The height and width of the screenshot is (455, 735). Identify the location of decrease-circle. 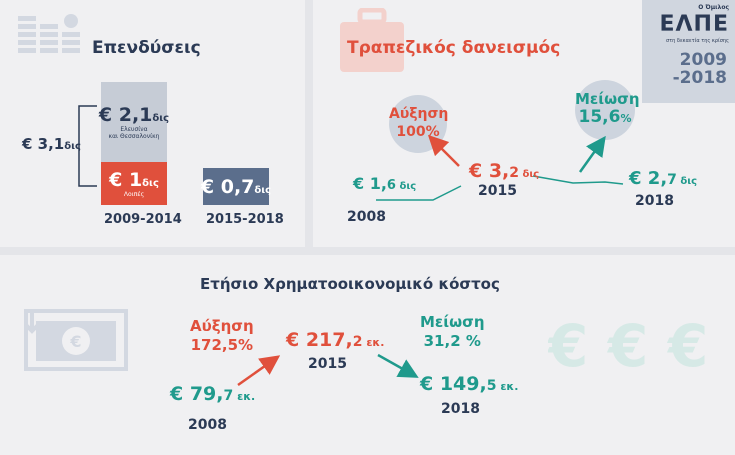
(605, 110).